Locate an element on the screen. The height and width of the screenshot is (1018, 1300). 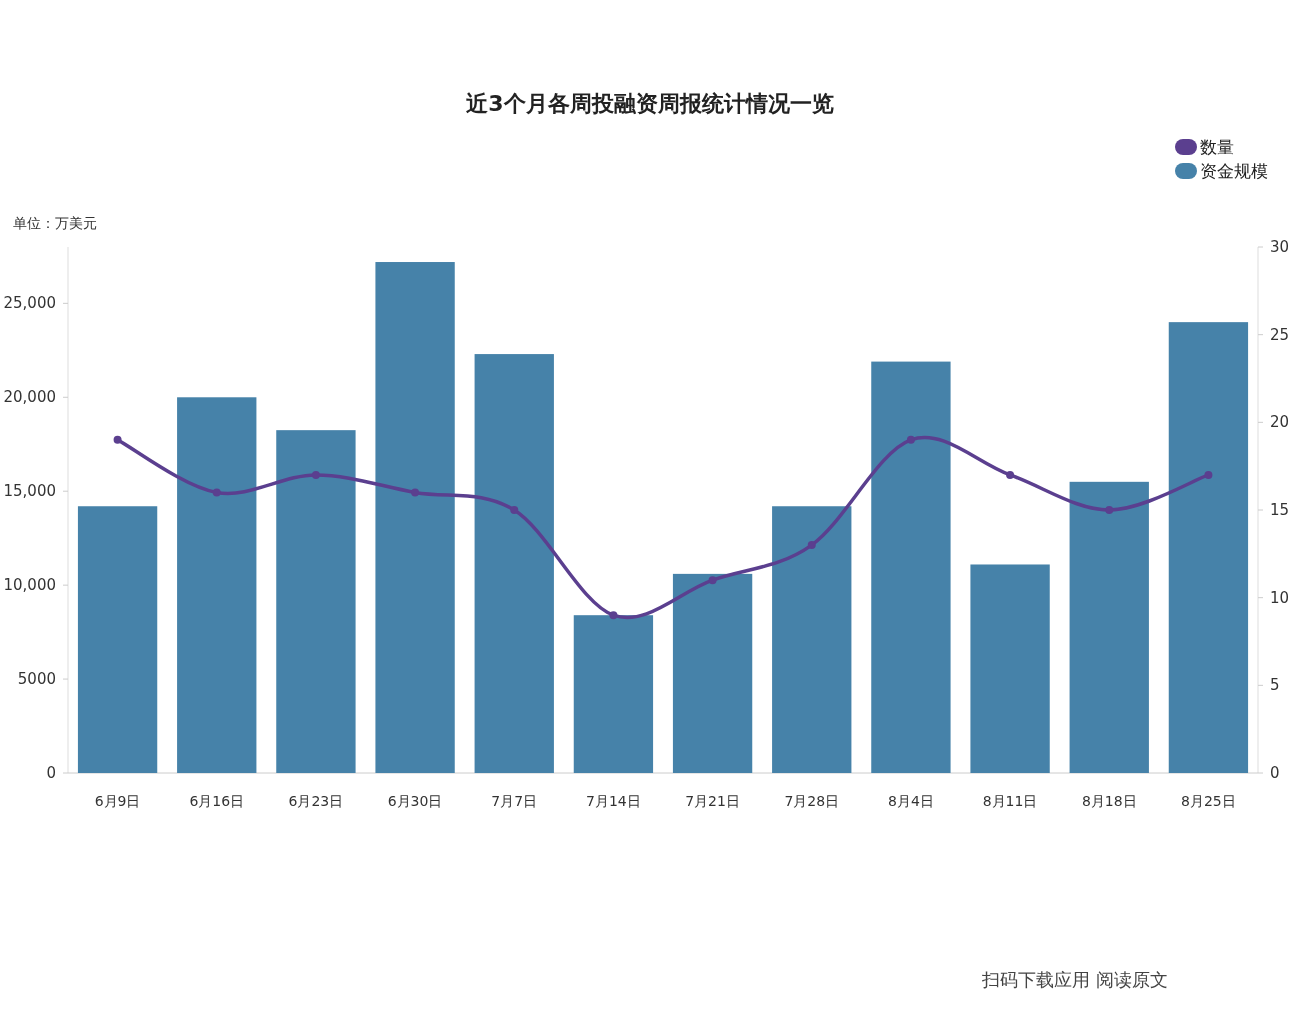
x-tick-label: 8月25日 is located at coordinates (1208, 801).